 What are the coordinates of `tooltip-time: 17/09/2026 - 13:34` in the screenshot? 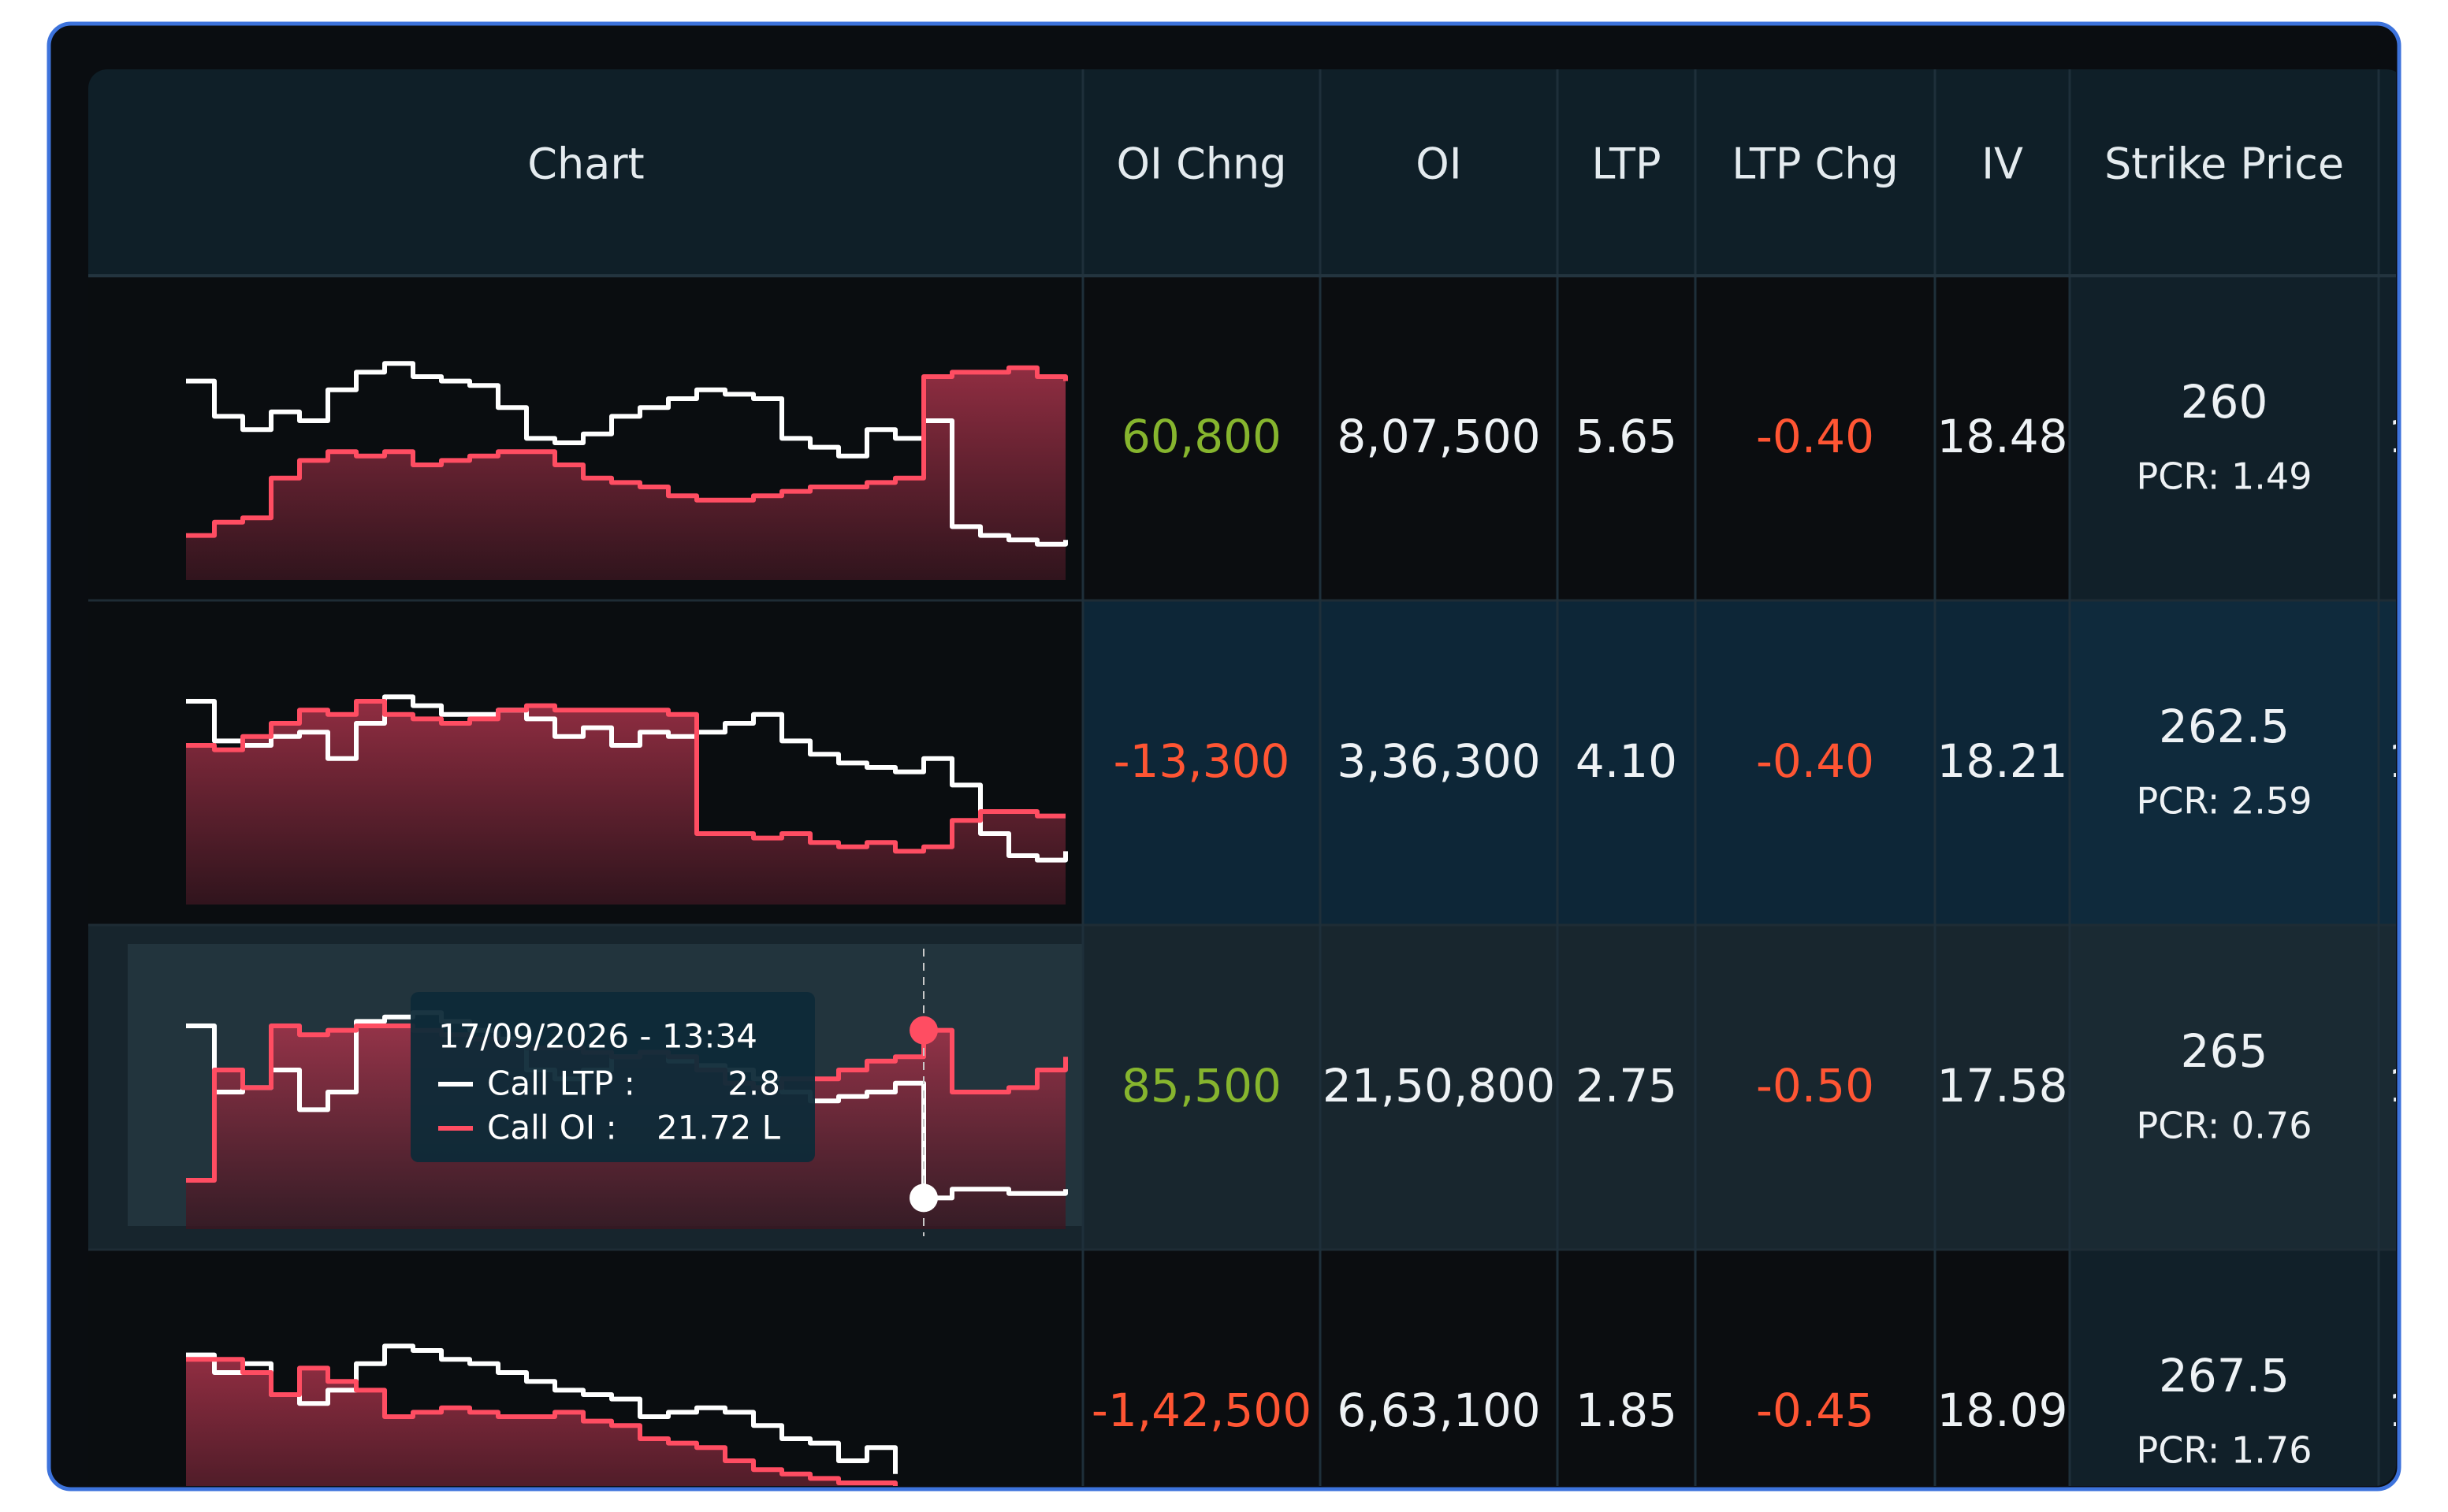 It's located at (597, 1036).